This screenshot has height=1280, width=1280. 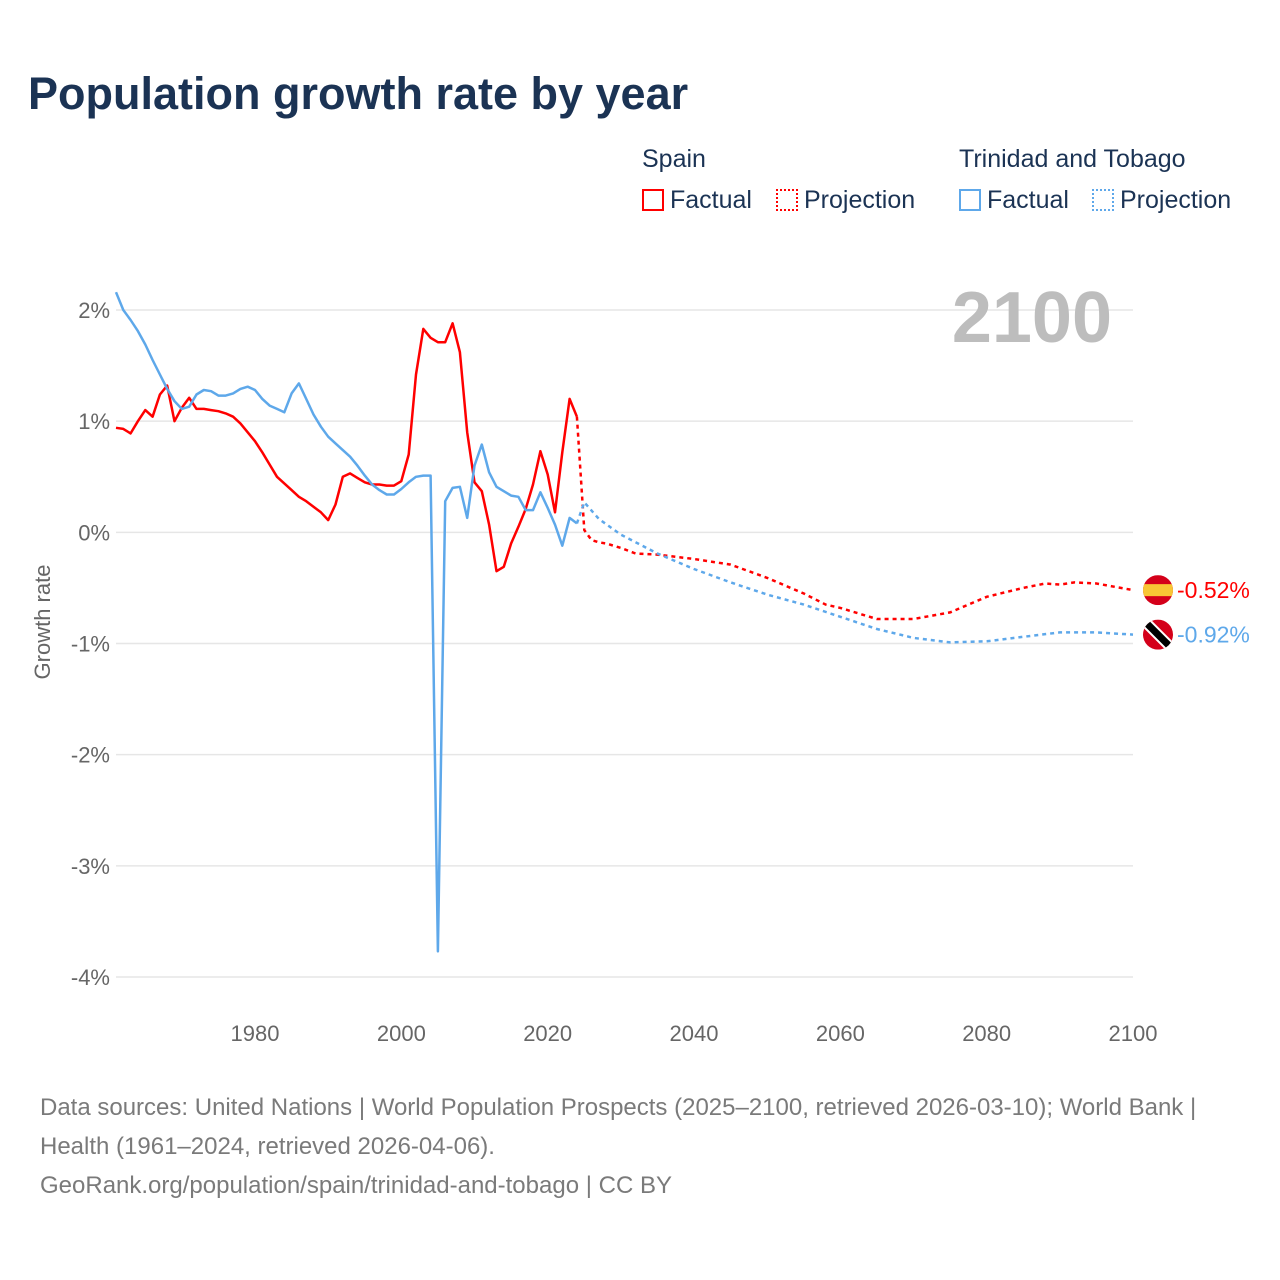 I want to click on x-tick-label: 1980, so click(x=255, y=1033).